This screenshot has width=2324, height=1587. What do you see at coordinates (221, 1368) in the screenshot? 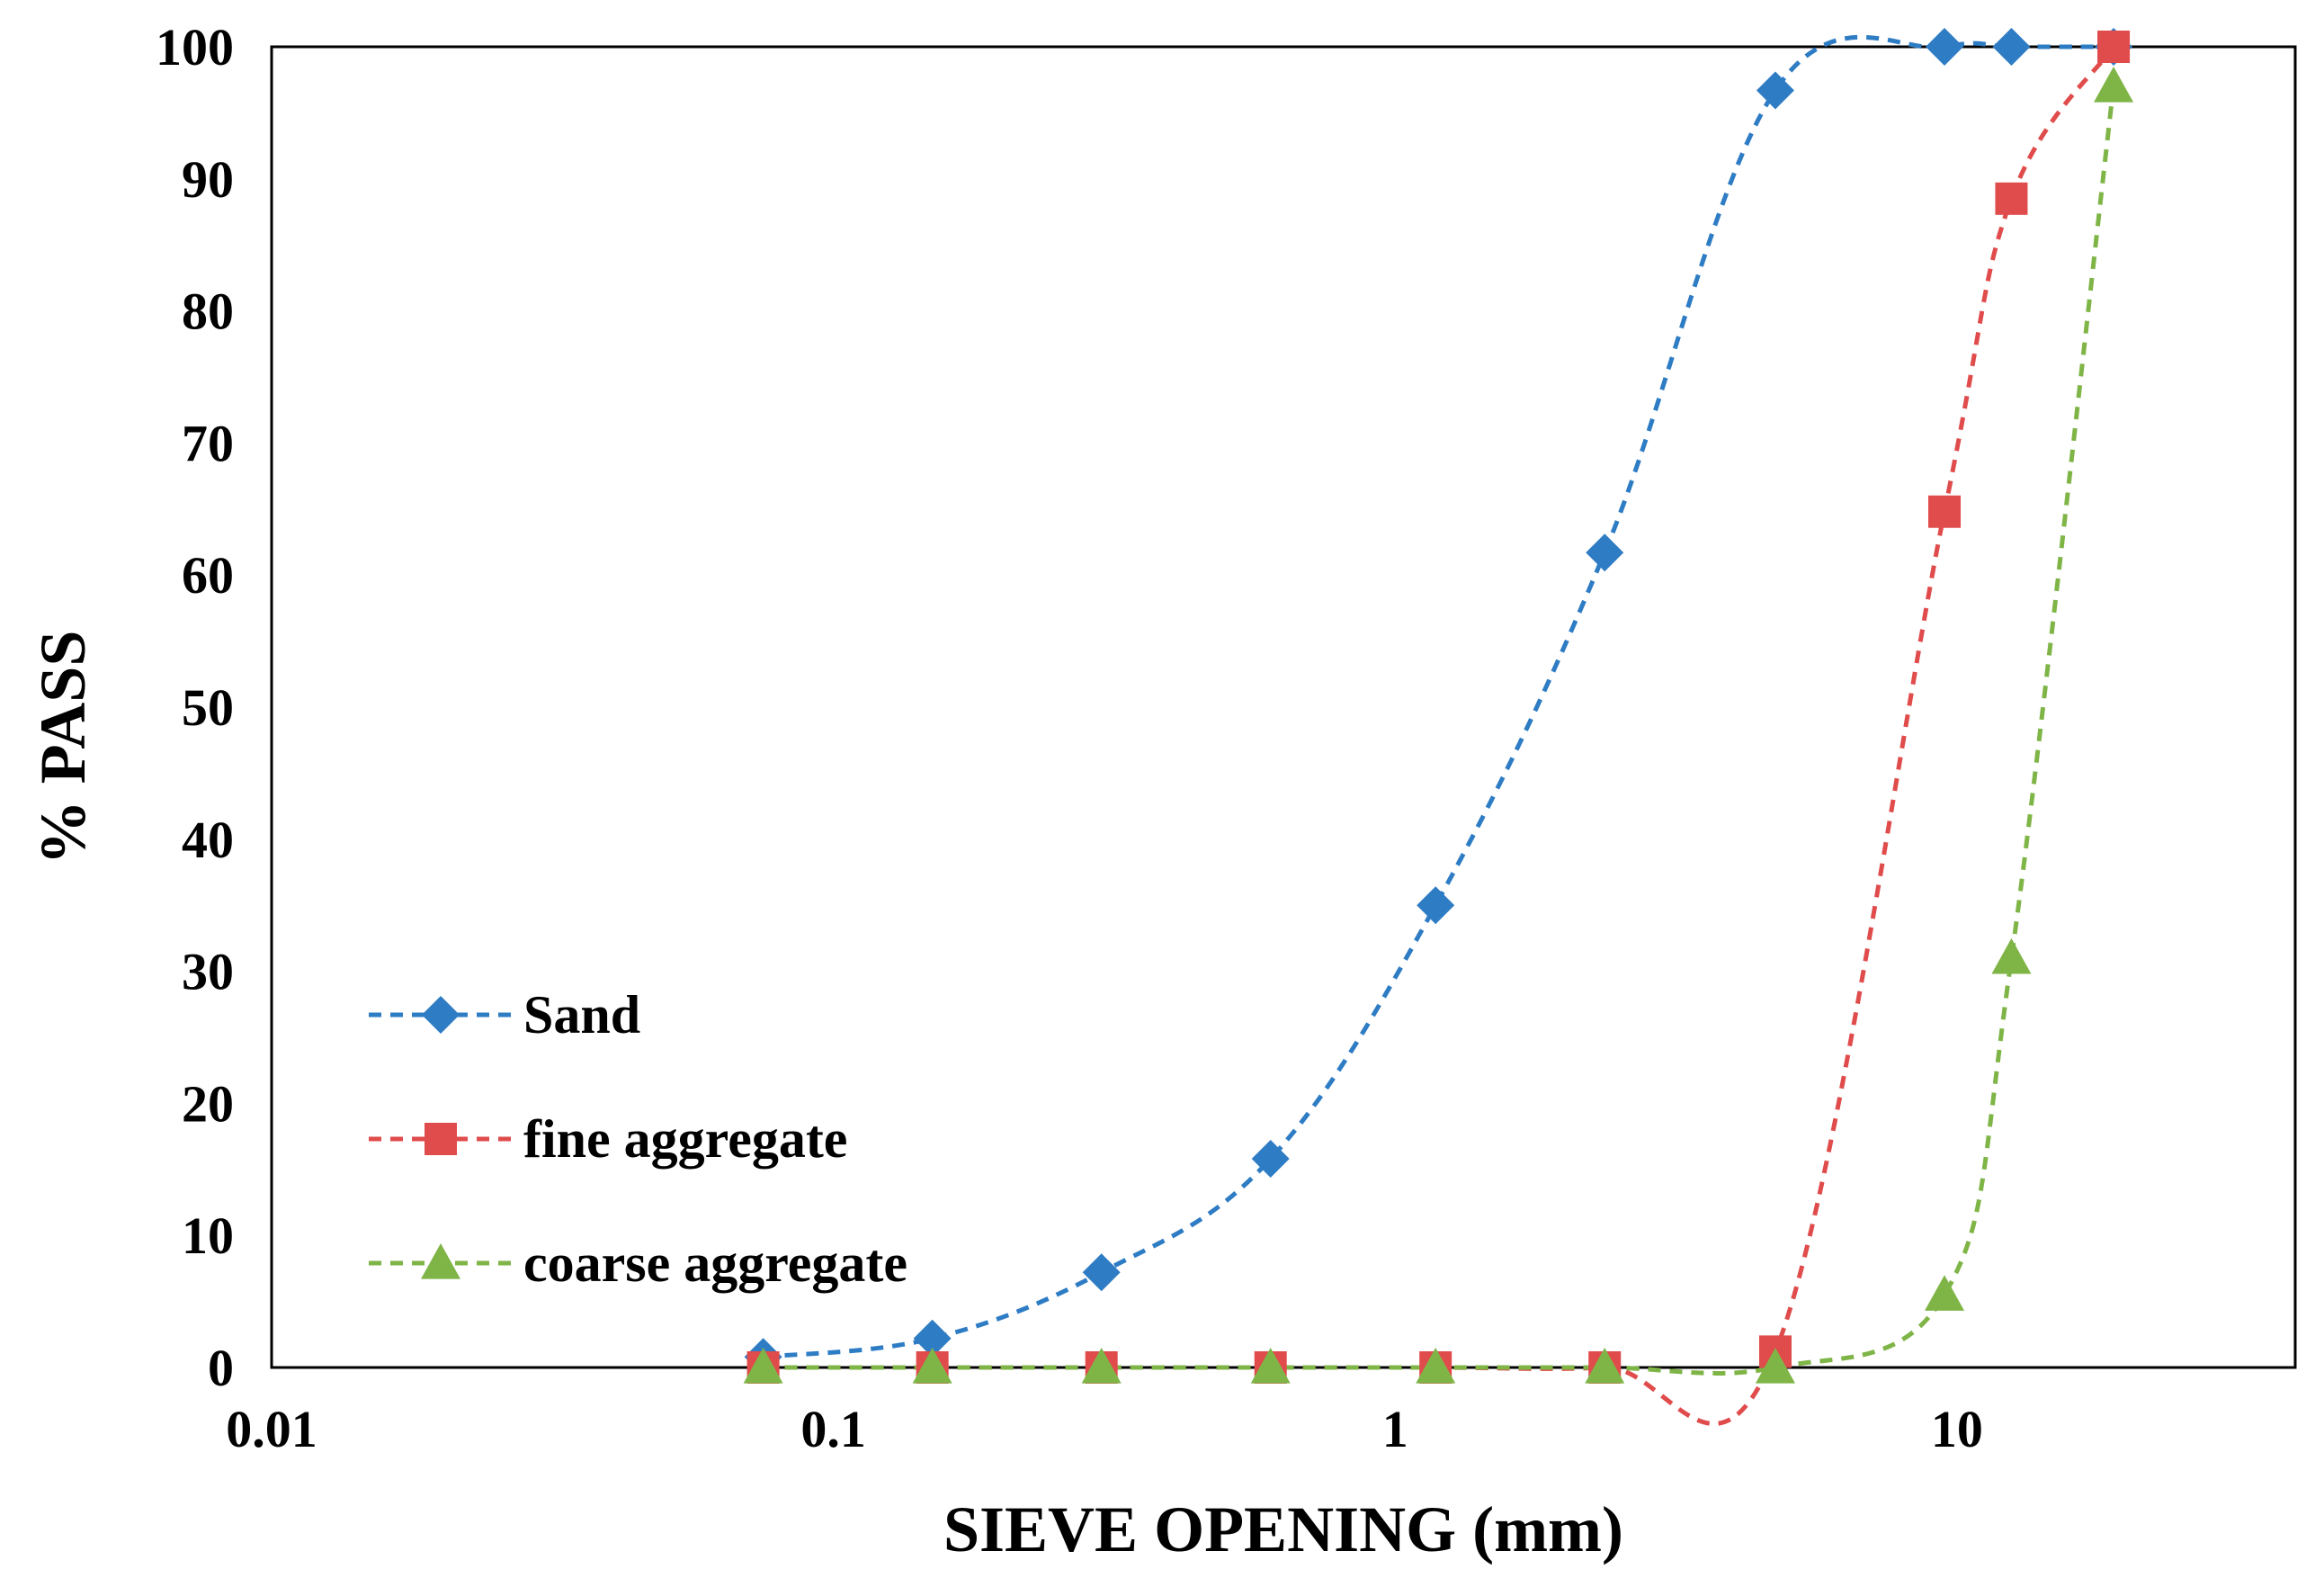
I see `y-tick-label: 0` at bounding box center [221, 1368].